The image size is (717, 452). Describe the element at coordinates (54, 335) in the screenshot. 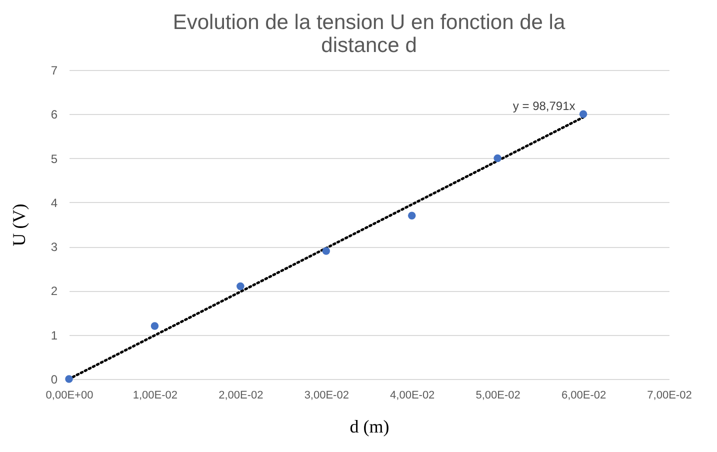

I see `y-tick-label: 1` at that location.